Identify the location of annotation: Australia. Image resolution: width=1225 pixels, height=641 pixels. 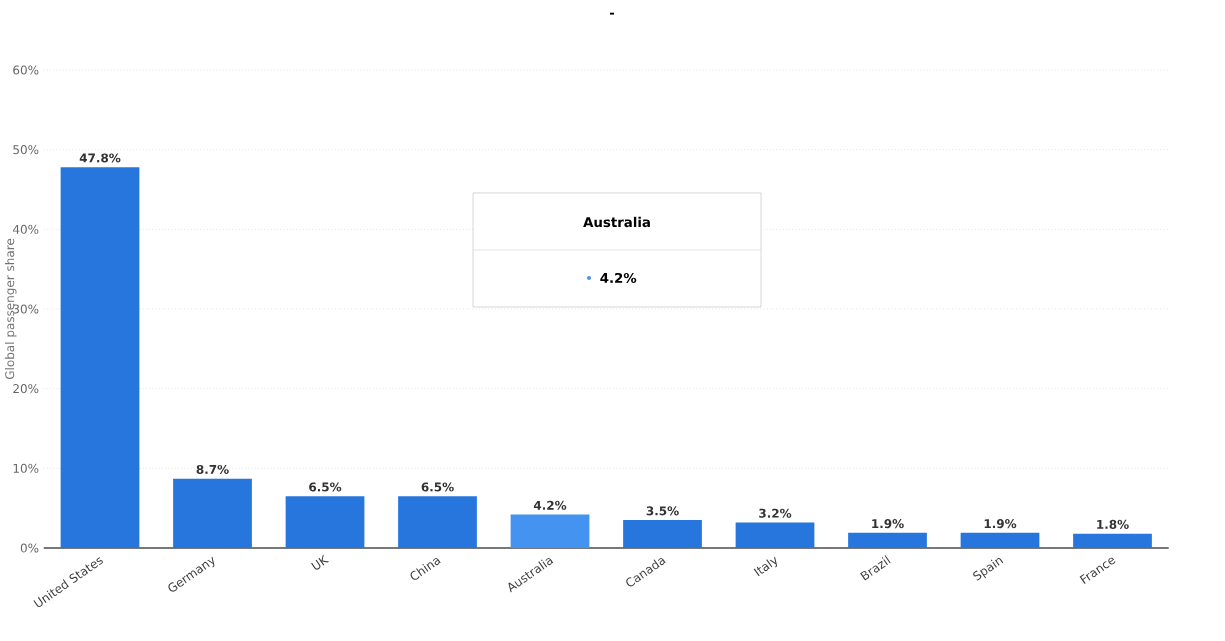
(616, 222).